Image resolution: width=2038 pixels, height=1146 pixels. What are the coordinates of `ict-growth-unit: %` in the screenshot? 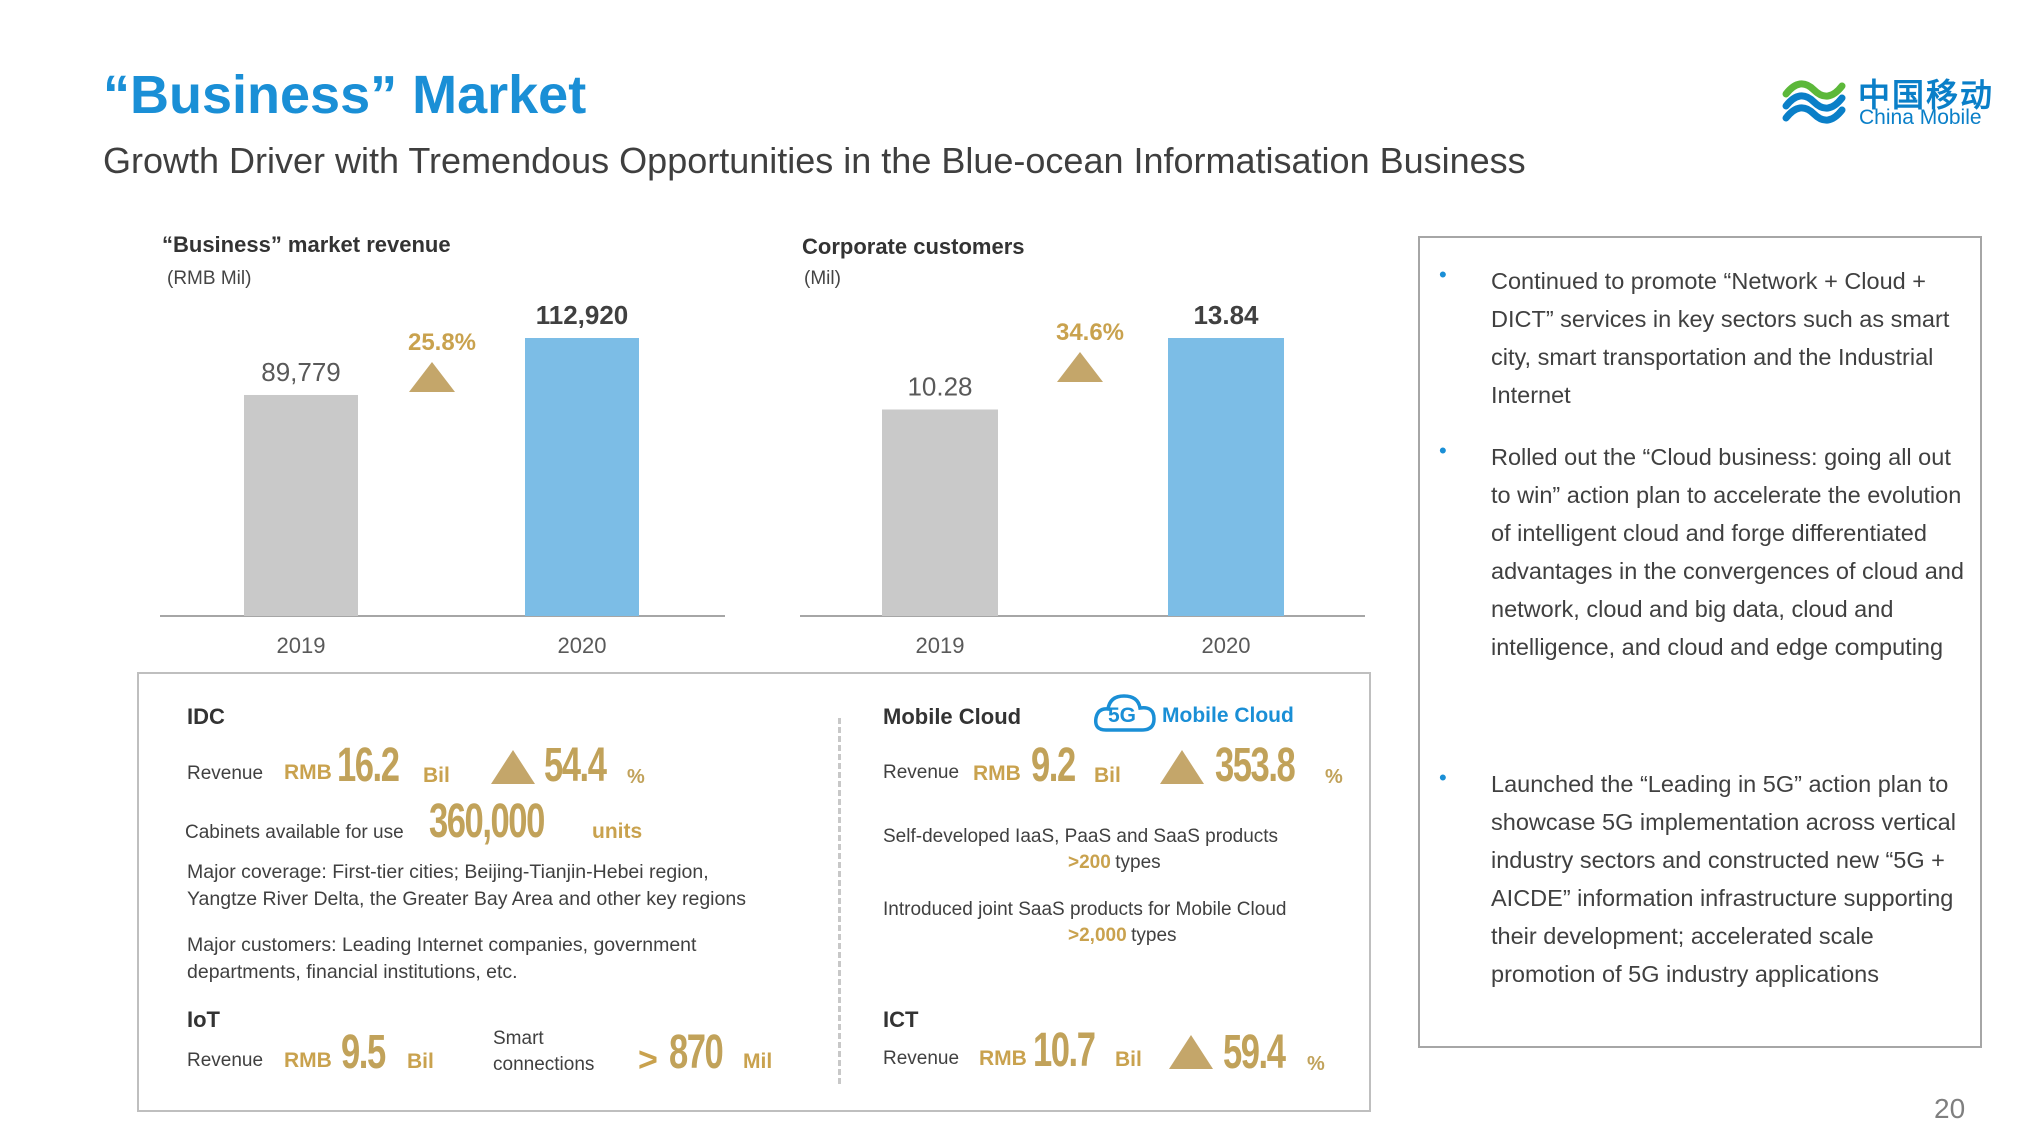 It's located at (1316, 1064).